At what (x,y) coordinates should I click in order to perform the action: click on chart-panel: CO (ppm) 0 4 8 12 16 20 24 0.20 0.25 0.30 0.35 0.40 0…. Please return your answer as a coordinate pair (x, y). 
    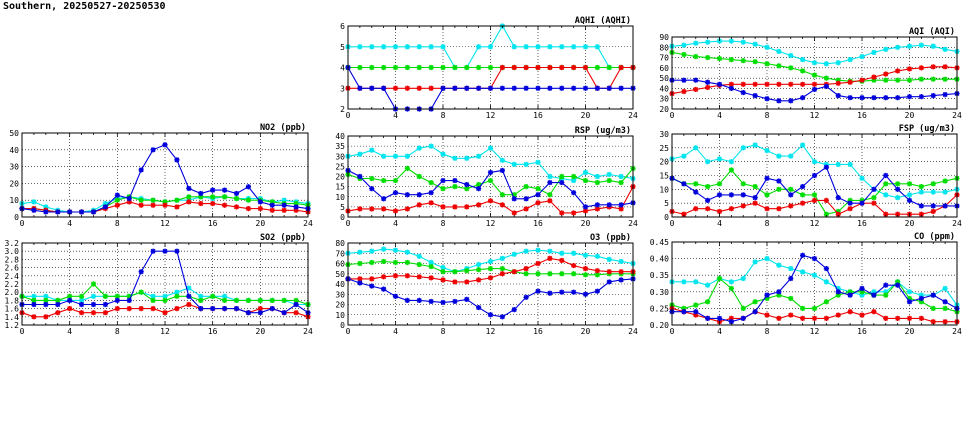
    Looking at the image, I should click on (806, 284).